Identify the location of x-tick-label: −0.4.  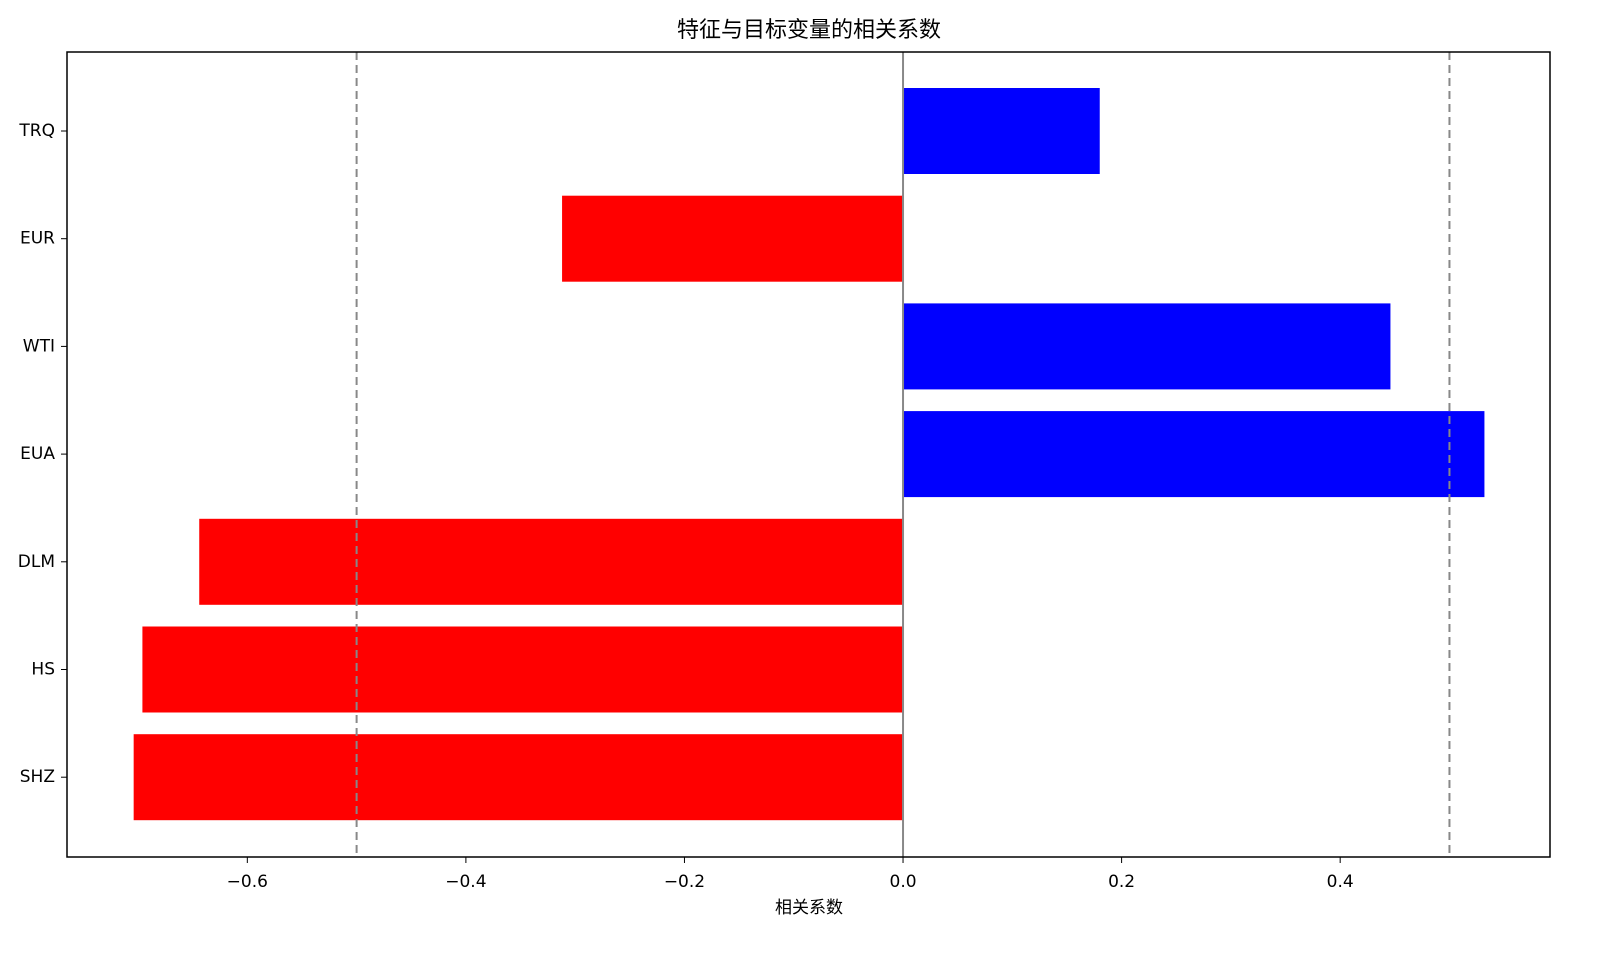
(465, 882).